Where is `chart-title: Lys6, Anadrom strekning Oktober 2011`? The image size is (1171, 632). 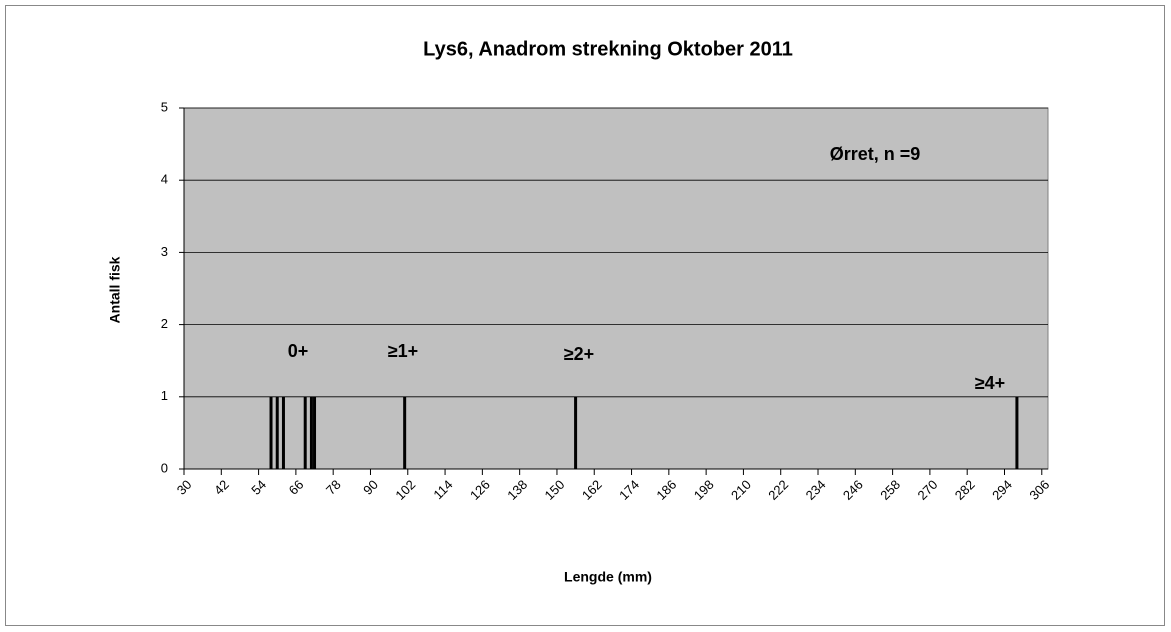
chart-title: Lys6, Anadrom strekning Oktober 2011 is located at coordinates (608, 49).